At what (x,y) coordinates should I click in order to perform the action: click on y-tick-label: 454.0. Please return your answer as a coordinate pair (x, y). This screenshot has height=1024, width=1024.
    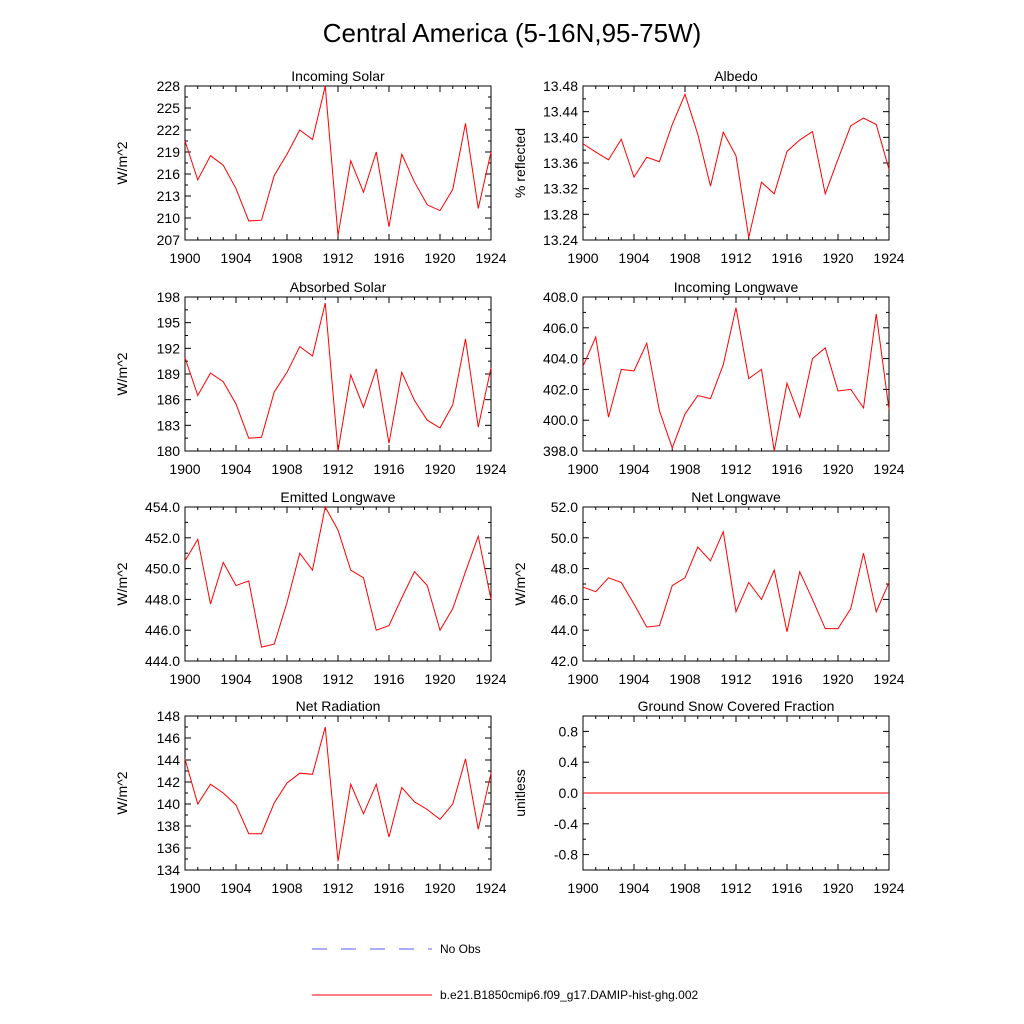
    Looking at the image, I should click on (162, 507).